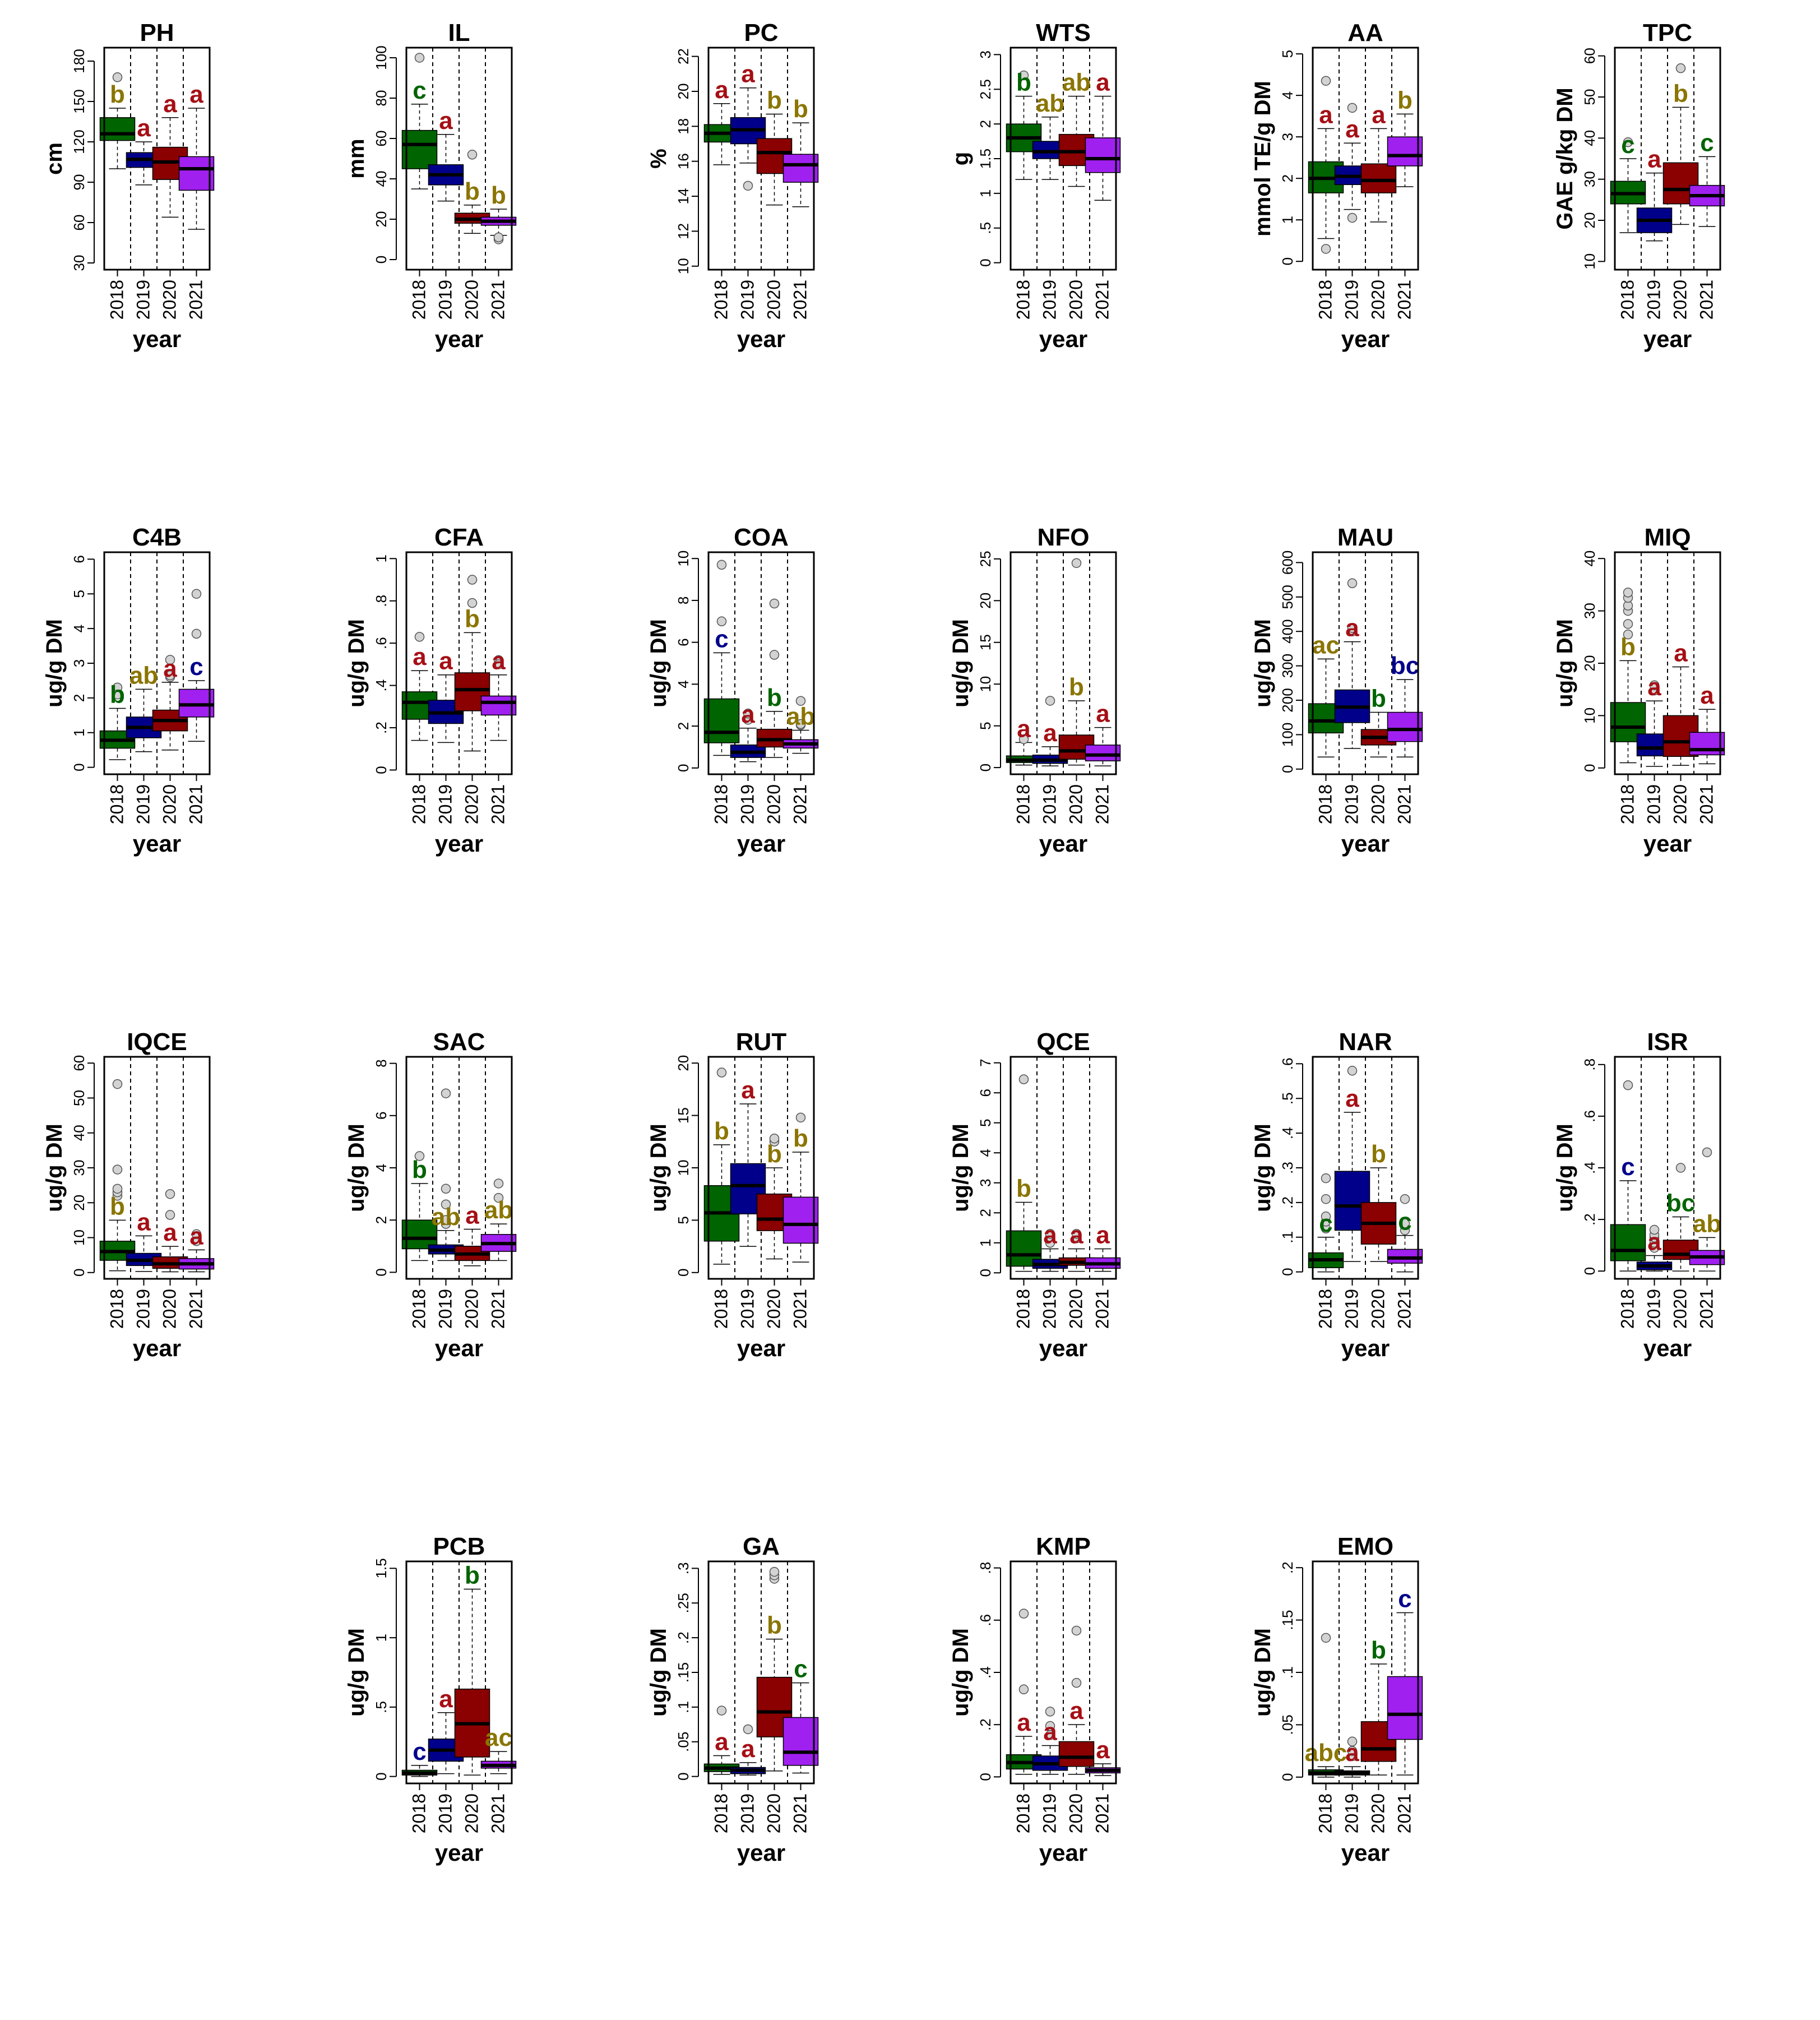 The image size is (1820, 2020). I want to click on y-tick-label: 18, so click(683, 126).